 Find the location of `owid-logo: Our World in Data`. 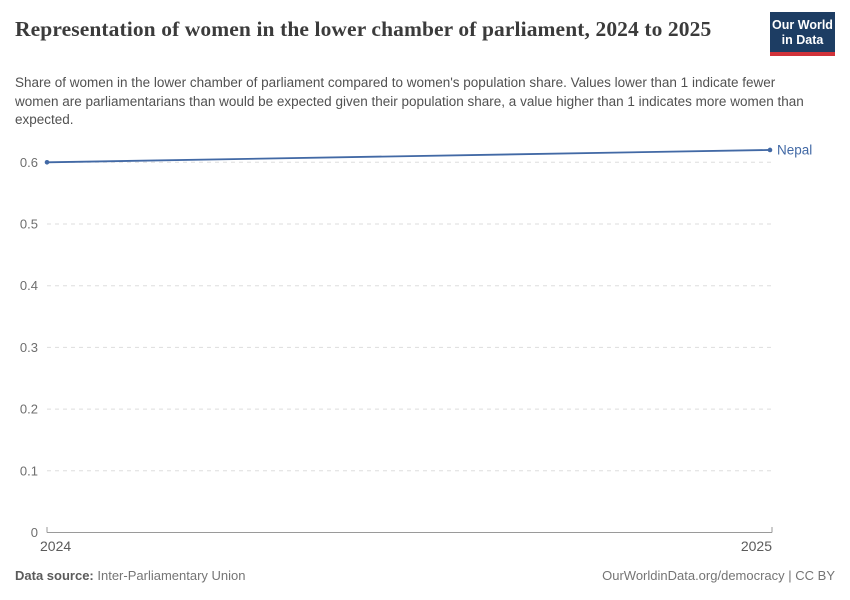

owid-logo: Our World in Data is located at coordinates (802, 34).